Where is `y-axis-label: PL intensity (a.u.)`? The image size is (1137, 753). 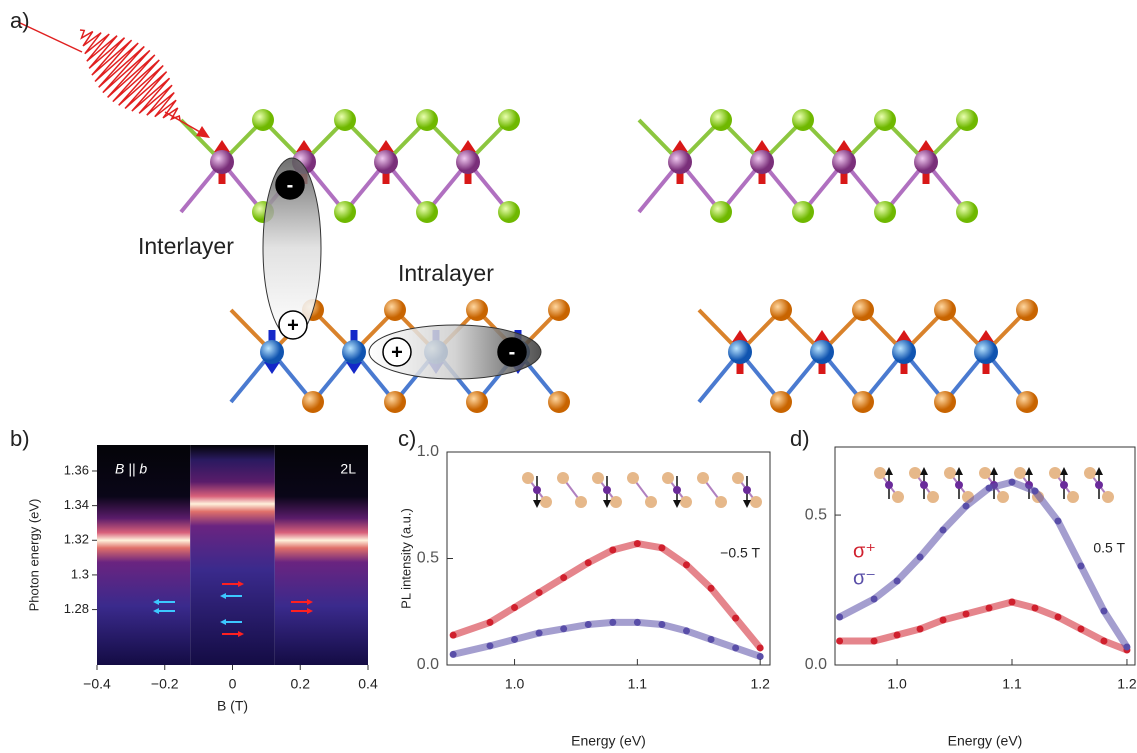 y-axis-label: PL intensity (a.u.) is located at coordinates (405, 558).